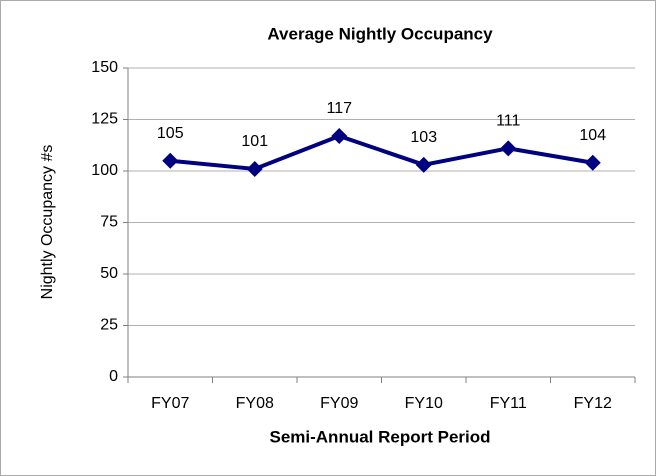 Image resolution: width=656 pixels, height=476 pixels. What do you see at coordinates (113, 376) in the screenshot?
I see `y-tick-label: 0` at bounding box center [113, 376].